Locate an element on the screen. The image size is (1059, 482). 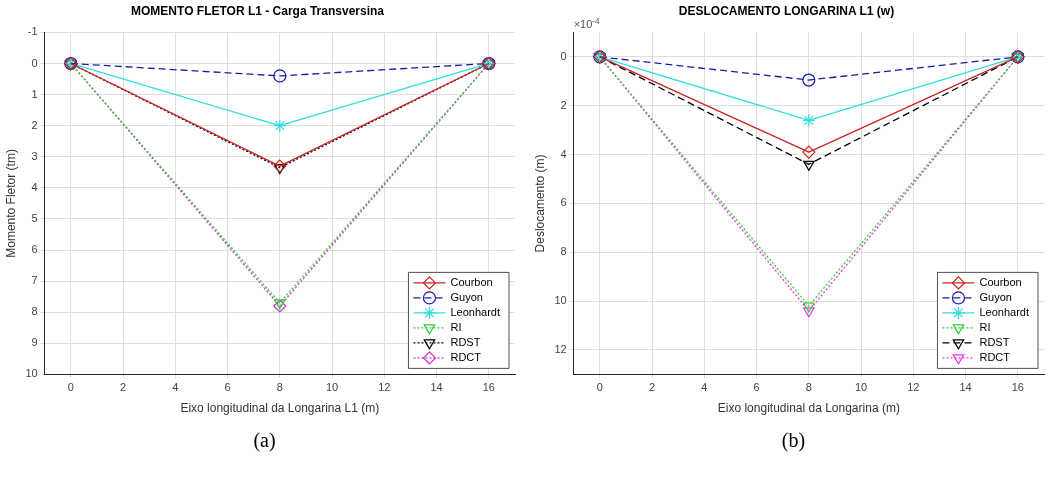
y-tick-label: 9 is located at coordinates (34, 342).